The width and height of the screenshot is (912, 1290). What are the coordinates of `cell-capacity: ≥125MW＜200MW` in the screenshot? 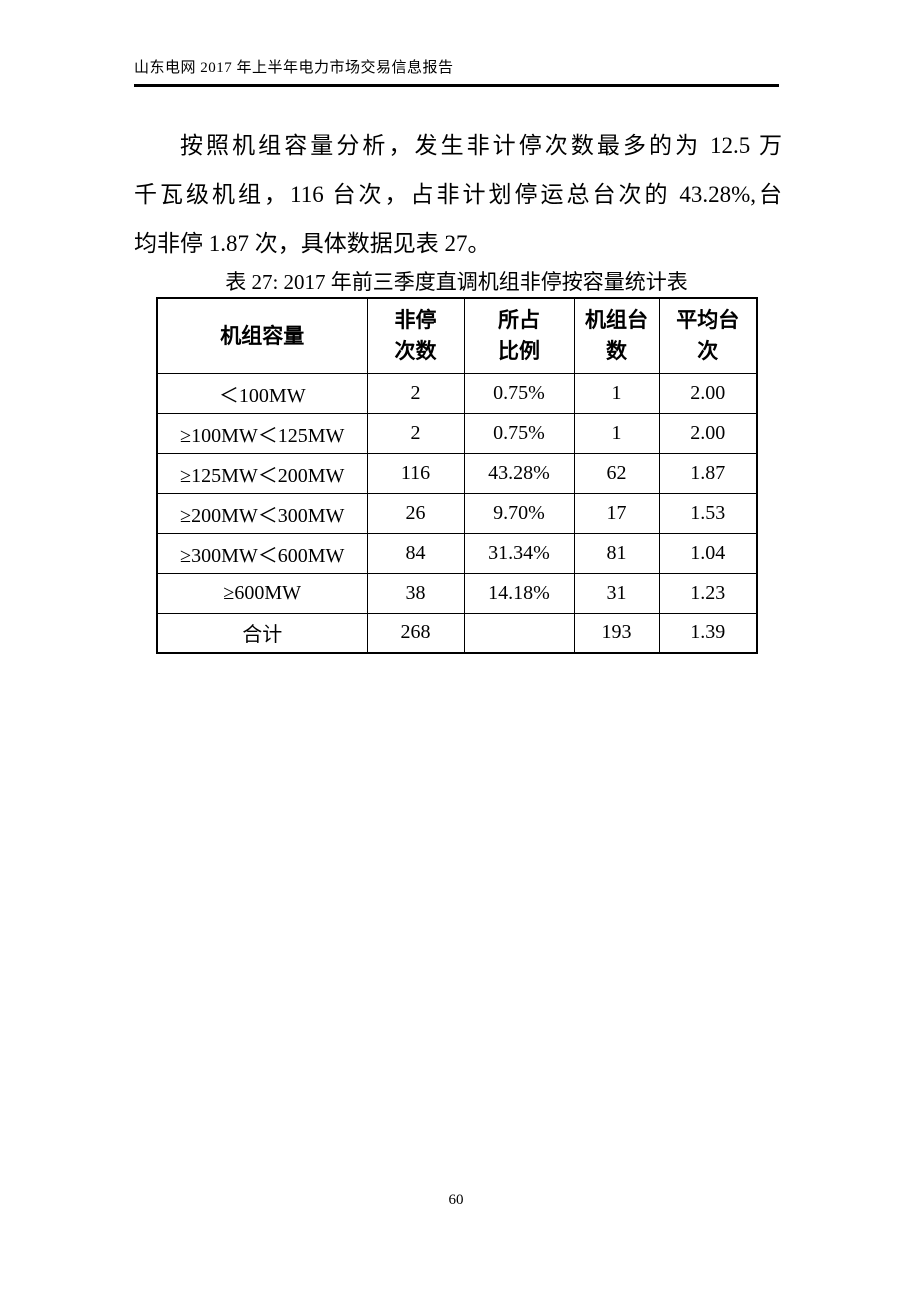 It's located at (262, 473).